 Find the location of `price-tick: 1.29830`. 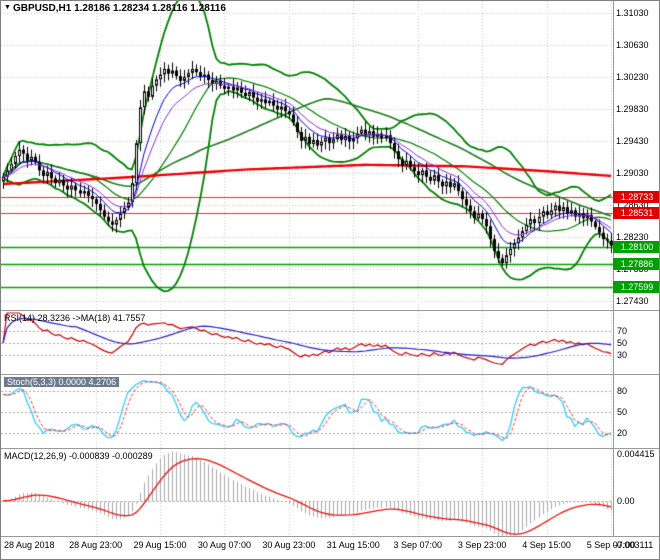

price-tick: 1.29830 is located at coordinates (632, 108).